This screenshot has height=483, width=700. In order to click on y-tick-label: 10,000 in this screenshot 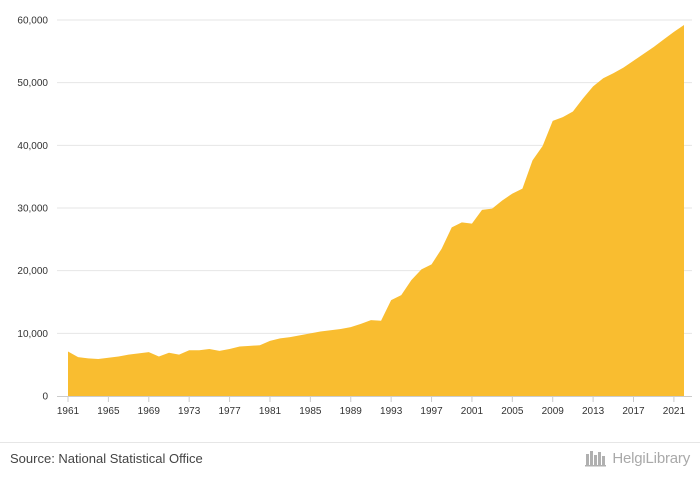, I will do `click(32, 334)`.